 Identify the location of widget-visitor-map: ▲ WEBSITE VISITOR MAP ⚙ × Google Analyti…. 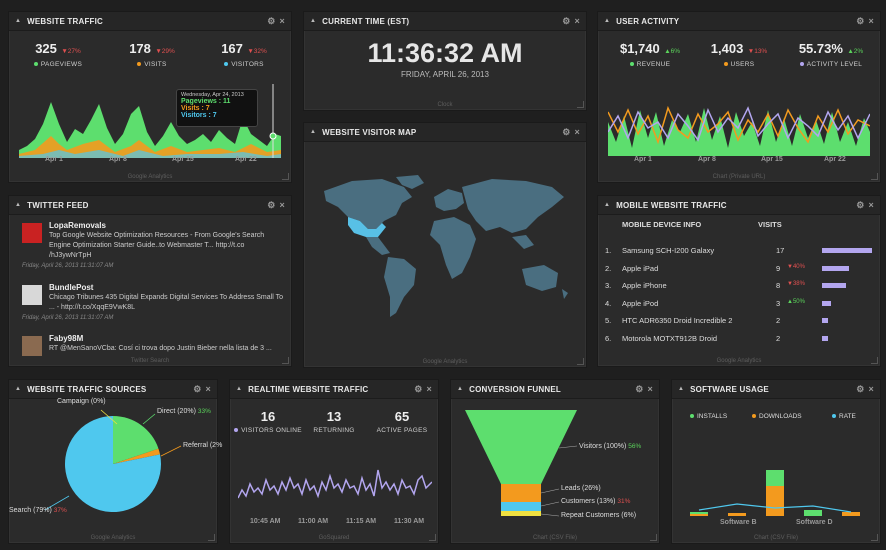
(445, 245).